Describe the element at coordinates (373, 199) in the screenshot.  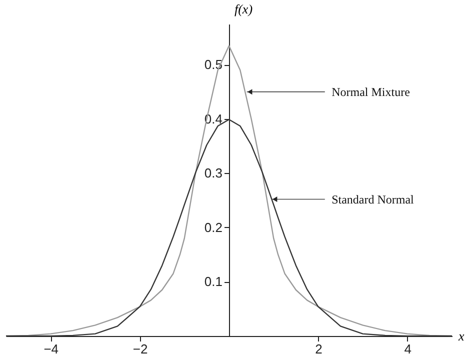
I see `annotation: Standard Normal` at that location.